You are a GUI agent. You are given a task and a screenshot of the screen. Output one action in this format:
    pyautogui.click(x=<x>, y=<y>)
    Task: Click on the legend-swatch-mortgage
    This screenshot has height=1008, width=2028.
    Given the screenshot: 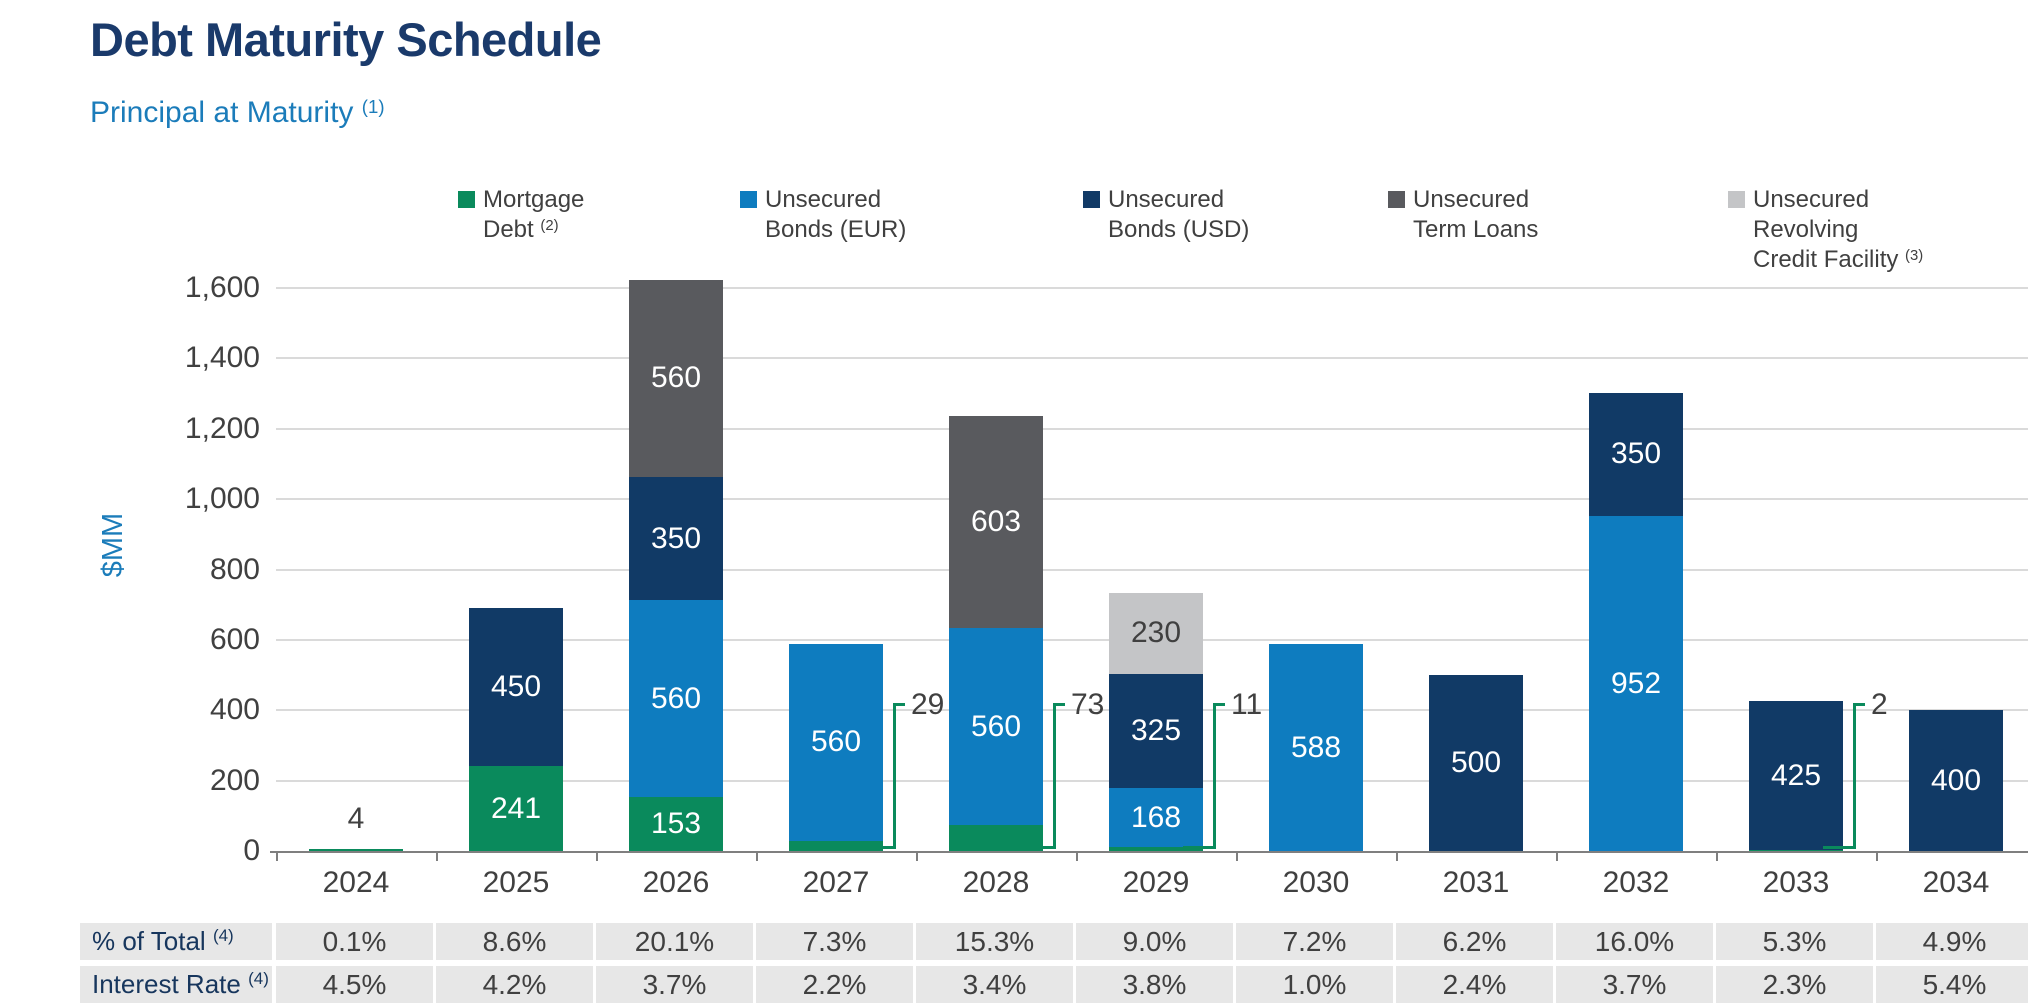 What is the action you would take?
    pyautogui.click(x=466, y=199)
    